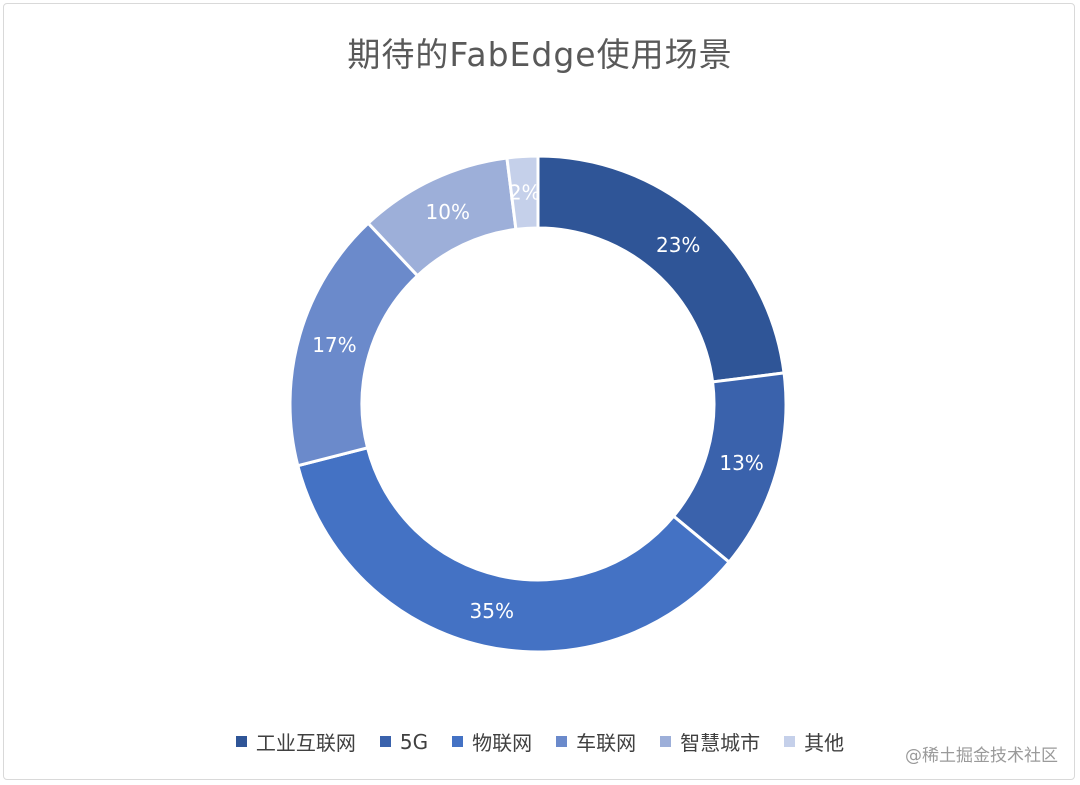 The width and height of the screenshot is (1080, 785). What do you see at coordinates (540, 54) in the screenshot?
I see `chart-title: 期待的FabEdge使用场景` at bounding box center [540, 54].